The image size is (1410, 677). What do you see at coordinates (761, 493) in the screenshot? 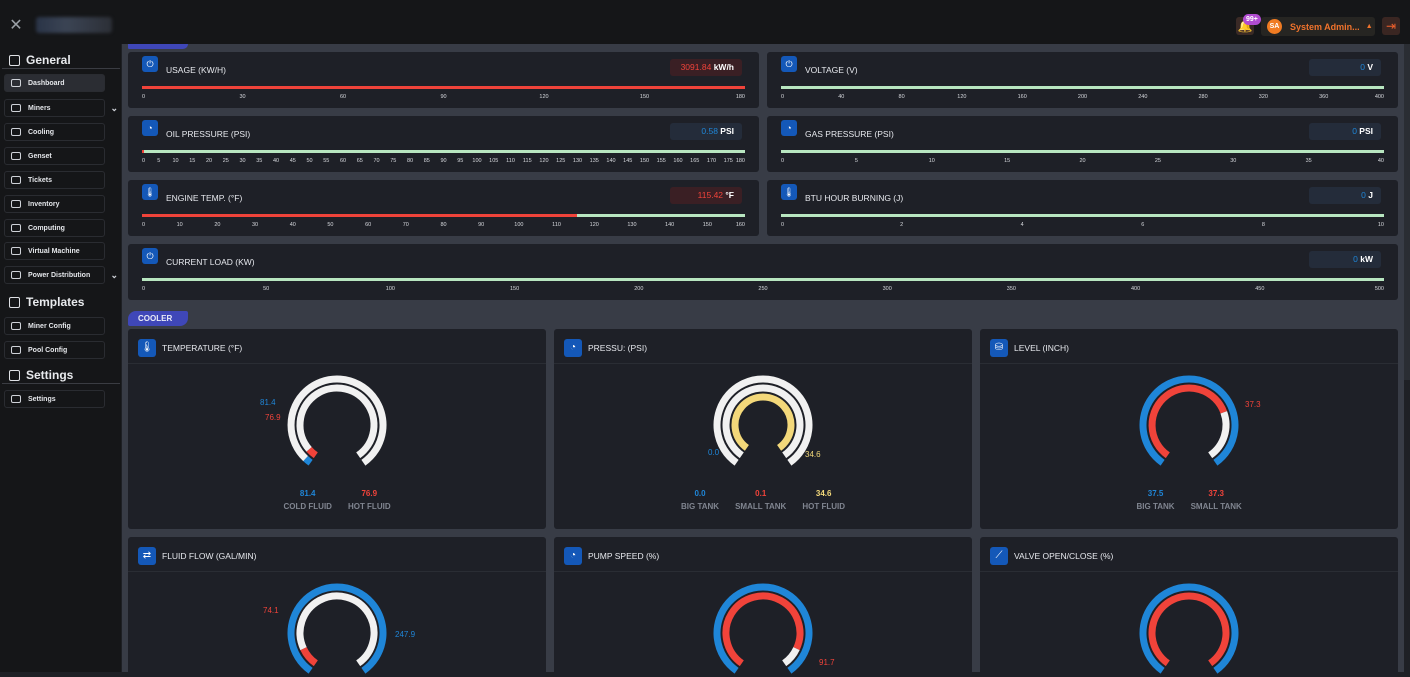
I see `legend-value: 0.1` at bounding box center [761, 493].